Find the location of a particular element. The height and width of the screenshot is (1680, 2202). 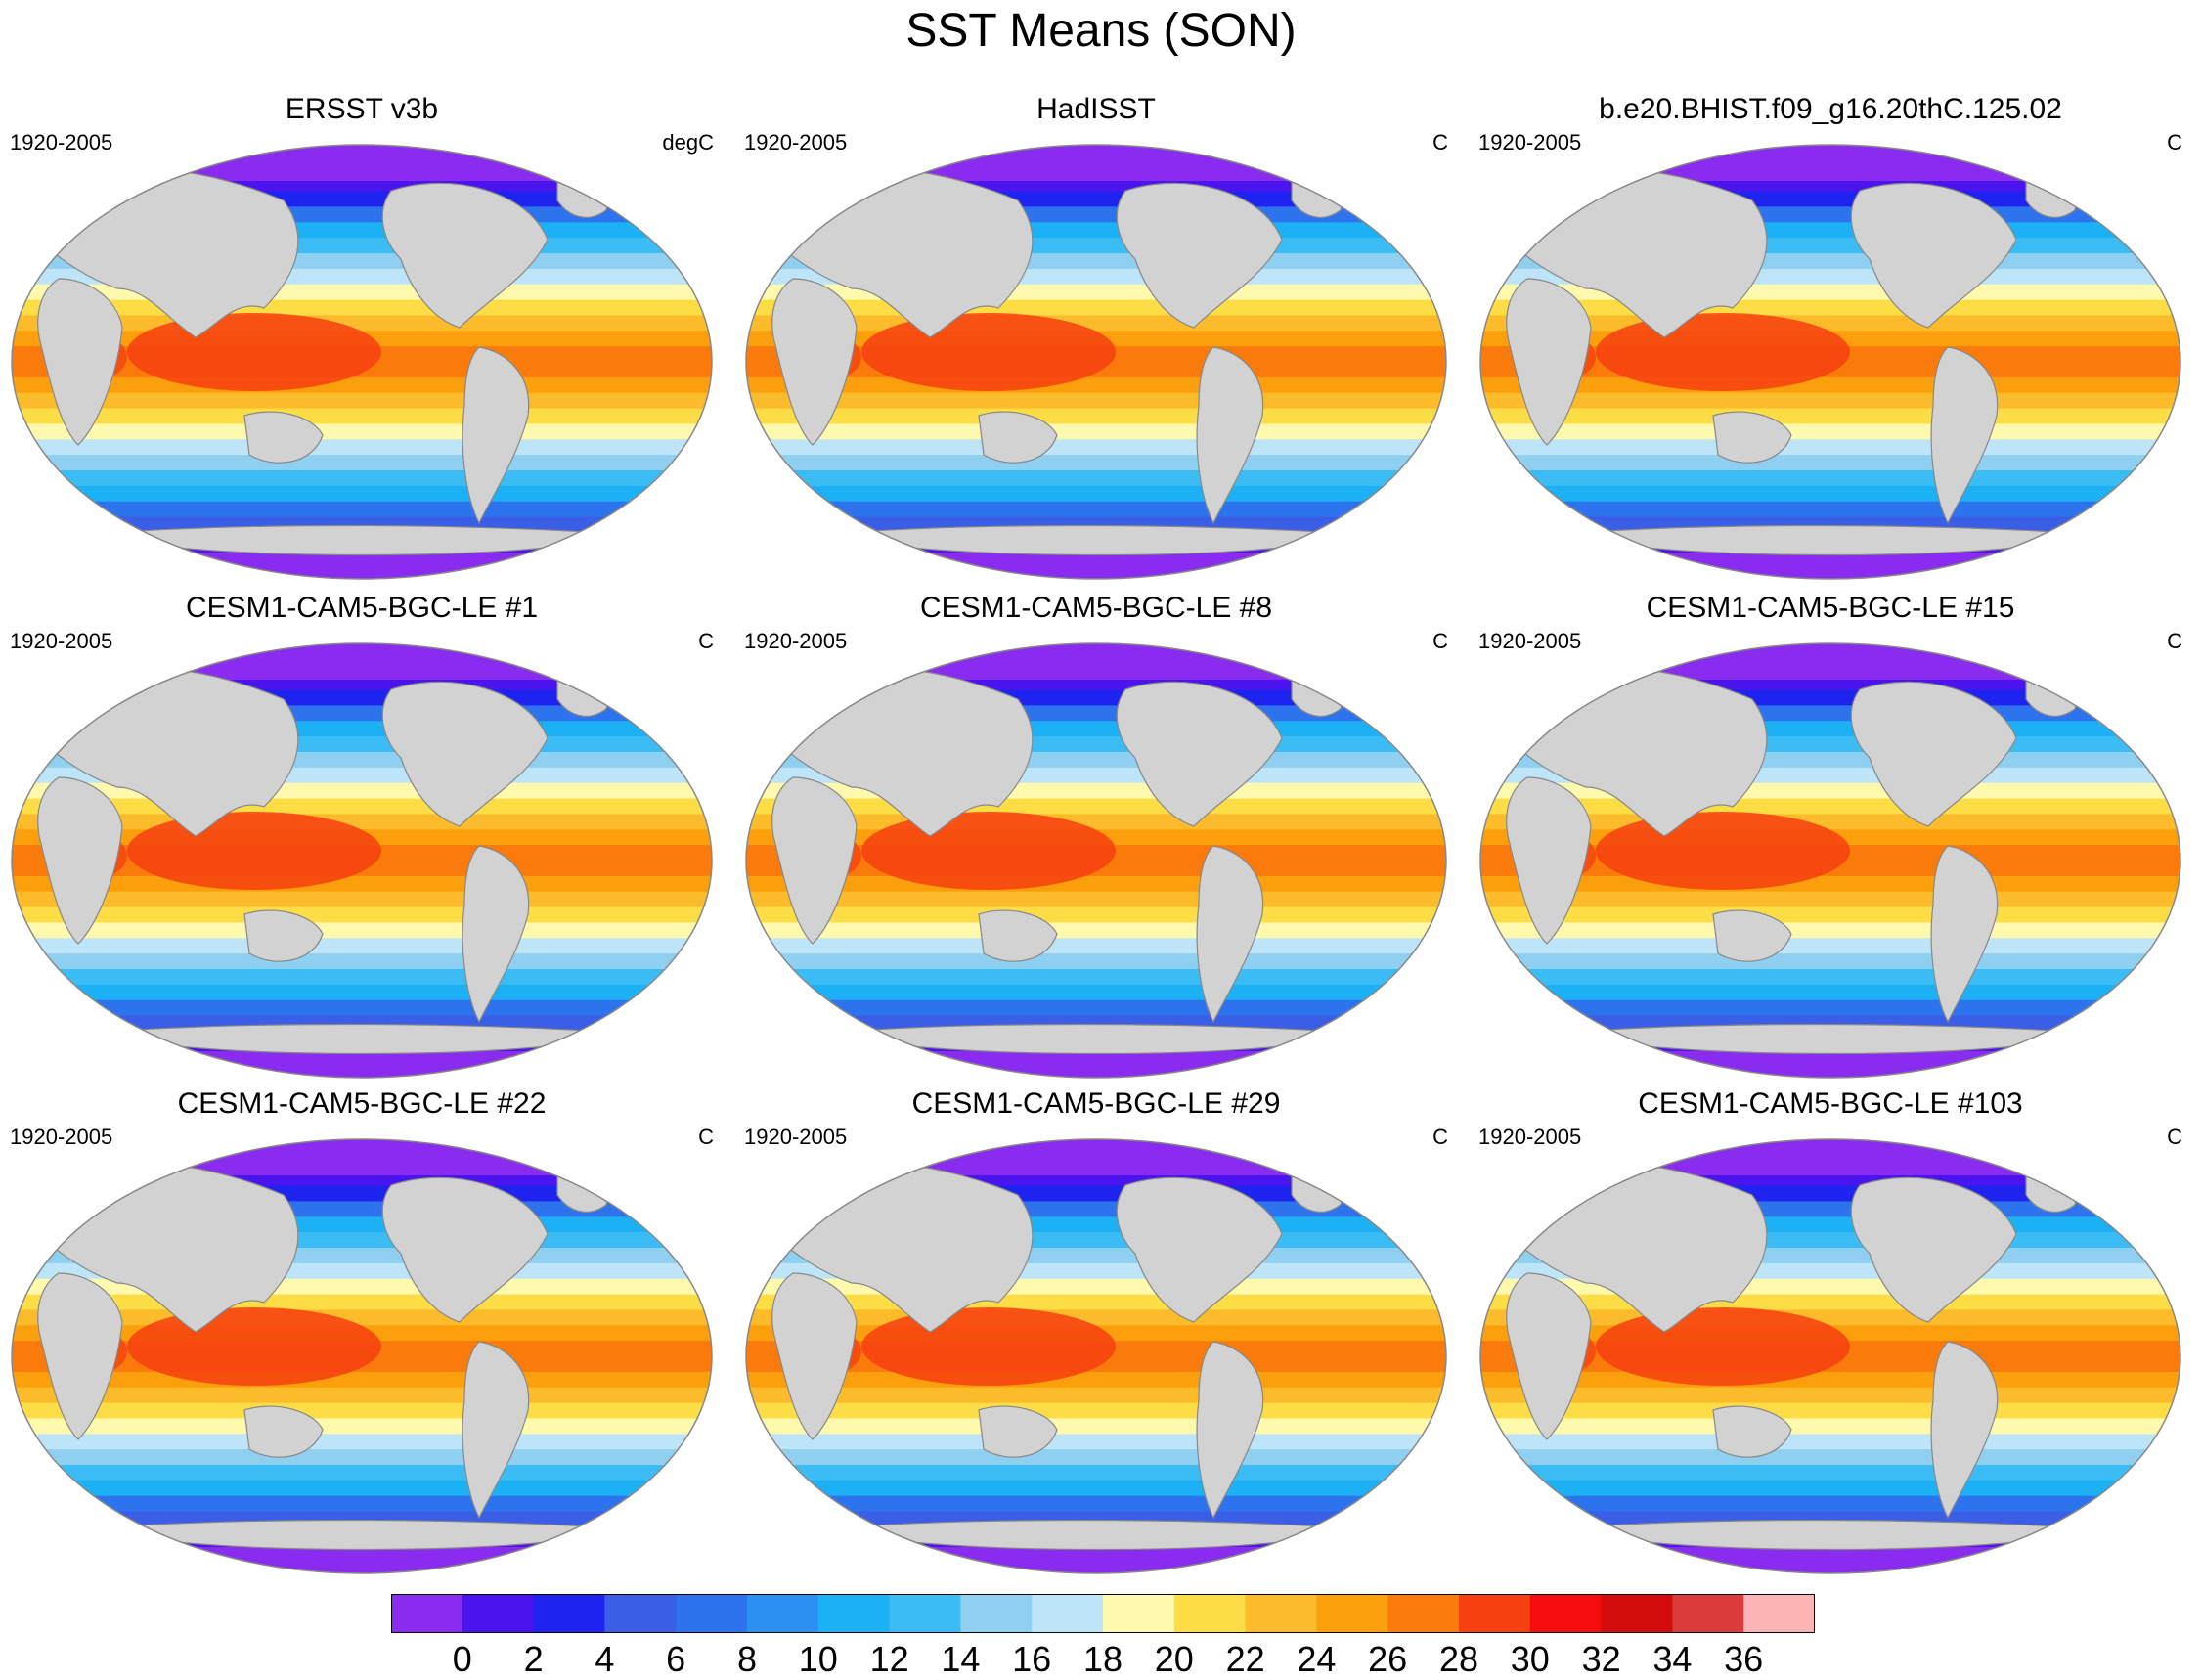

colorbar-tick-label: 30 is located at coordinates (1530, 1659).